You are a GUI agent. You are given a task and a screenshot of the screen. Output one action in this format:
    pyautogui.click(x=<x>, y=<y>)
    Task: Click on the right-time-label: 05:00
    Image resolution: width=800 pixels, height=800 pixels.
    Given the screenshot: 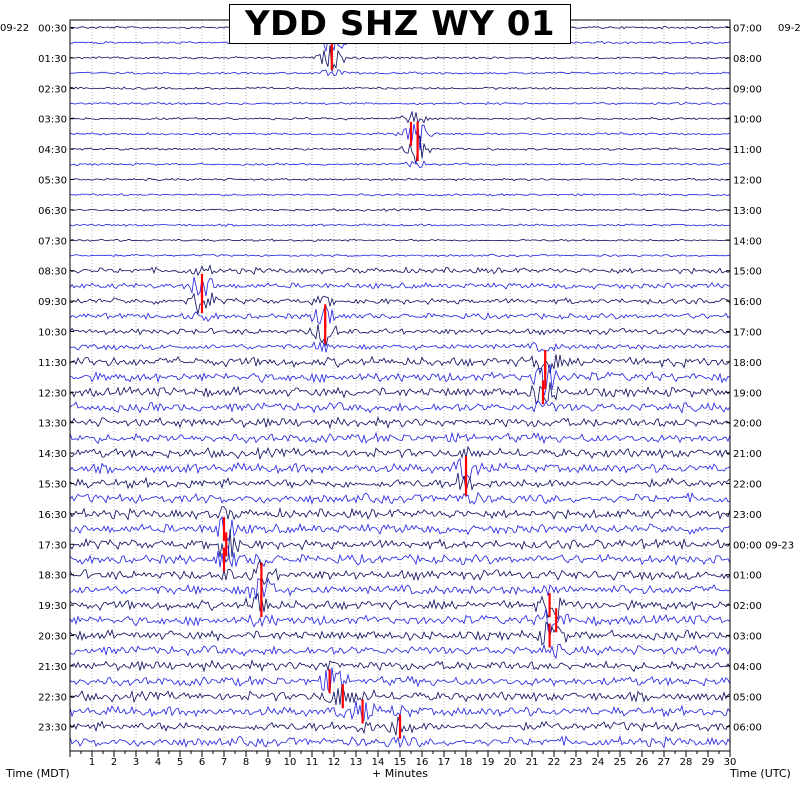 What is the action you would take?
    pyautogui.click(x=747, y=697)
    